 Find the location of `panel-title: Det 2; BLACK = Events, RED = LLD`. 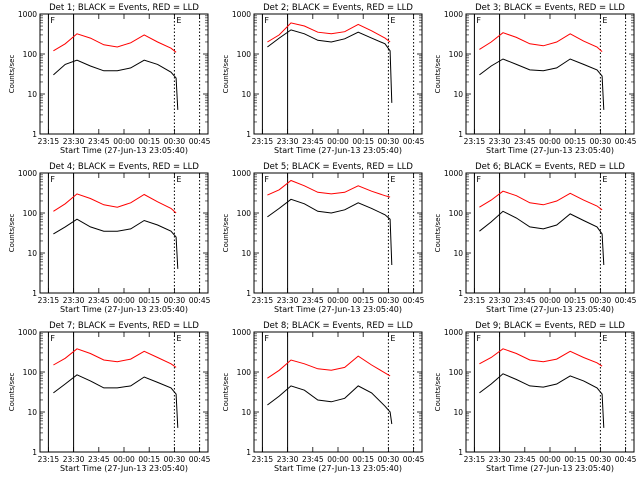

panel-title: Det 2; BLACK = Events, RED = LLD is located at coordinates (338, 8).